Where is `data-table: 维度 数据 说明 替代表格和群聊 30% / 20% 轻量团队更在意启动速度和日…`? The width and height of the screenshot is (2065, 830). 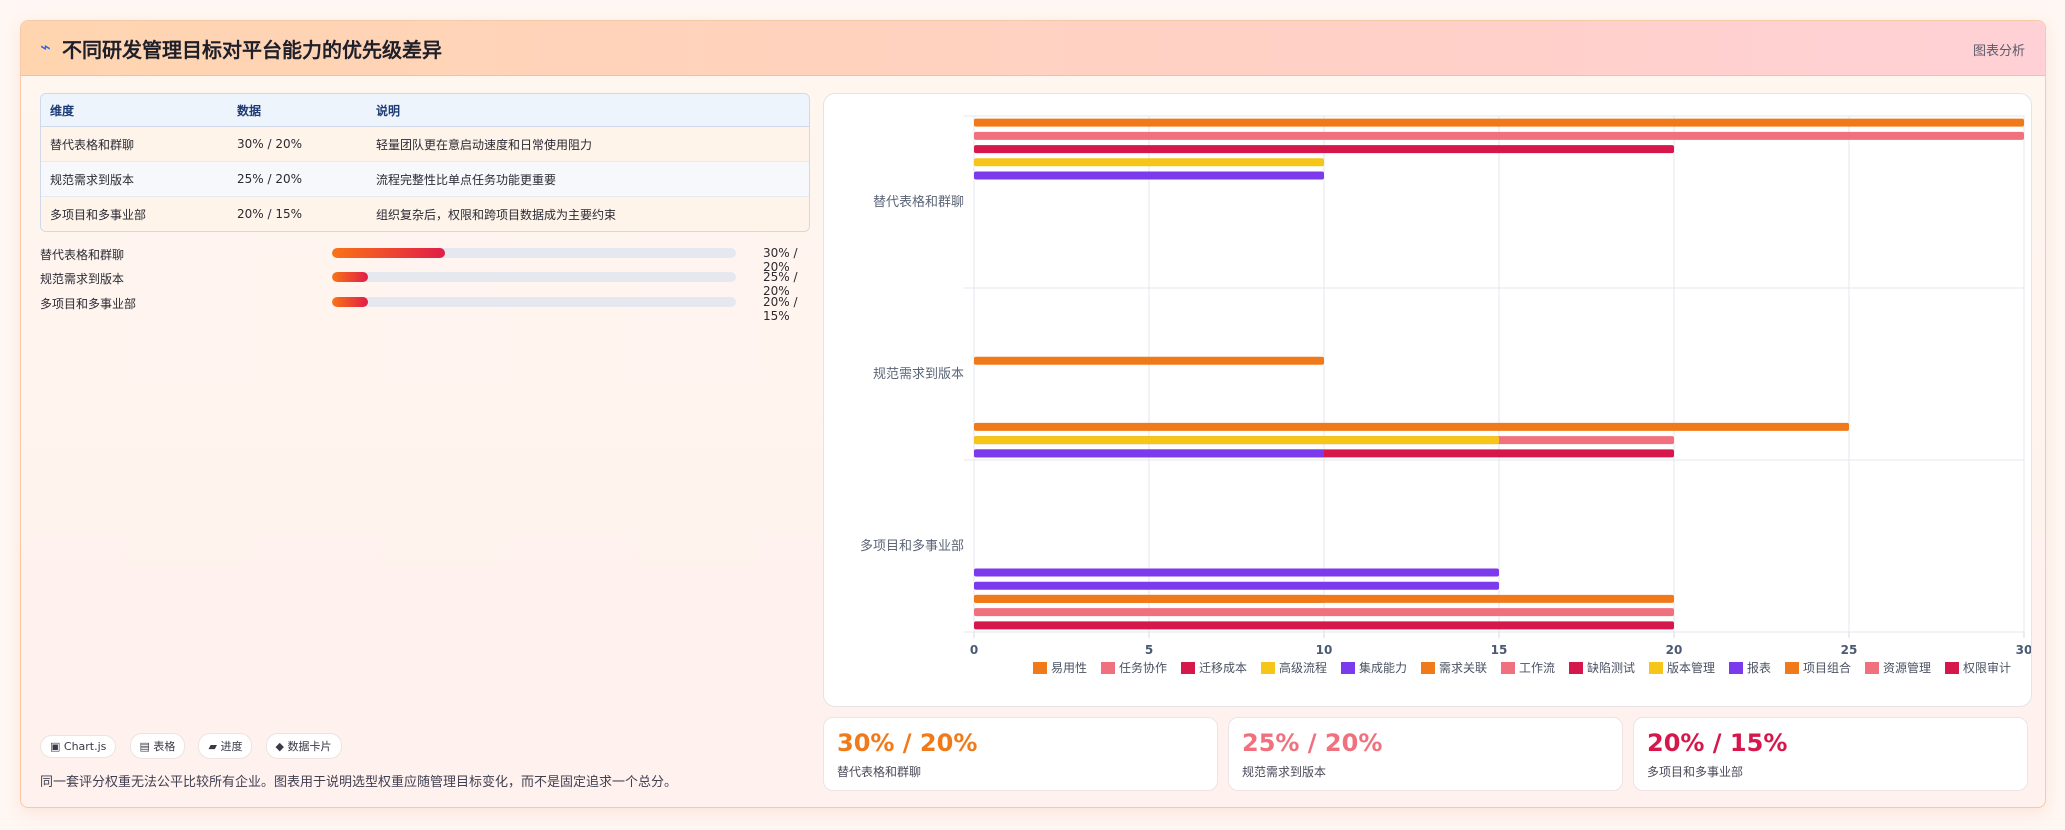 data-table: 维度 数据 说明 替代表格和群聊 30% / 20% 轻量团队更在意启动速度和日… is located at coordinates (425, 162).